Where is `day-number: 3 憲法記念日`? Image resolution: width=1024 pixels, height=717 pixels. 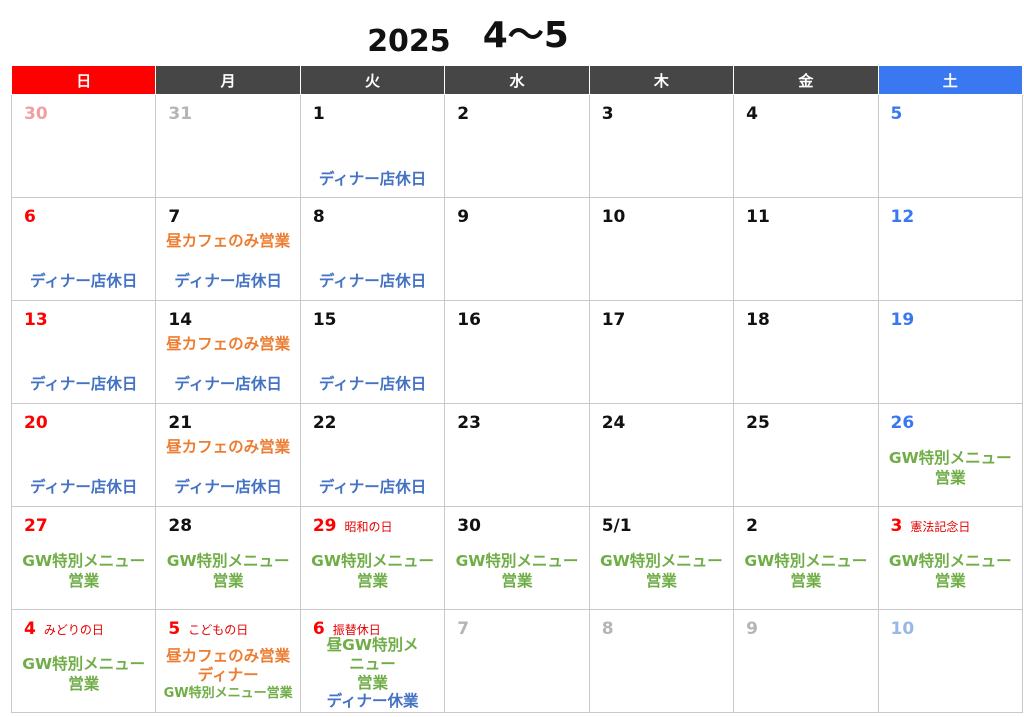
day-number: 3 憲法記念日 is located at coordinates (931, 526).